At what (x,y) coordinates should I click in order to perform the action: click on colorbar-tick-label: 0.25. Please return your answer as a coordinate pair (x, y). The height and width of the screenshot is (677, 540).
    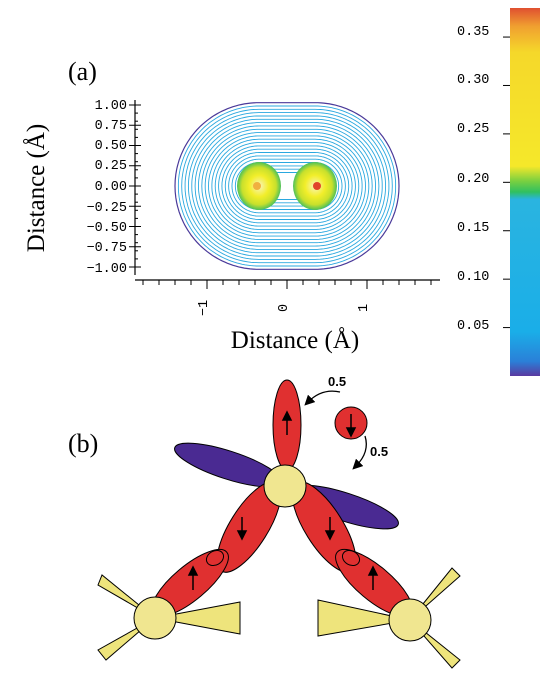
    Looking at the image, I should click on (473, 129).